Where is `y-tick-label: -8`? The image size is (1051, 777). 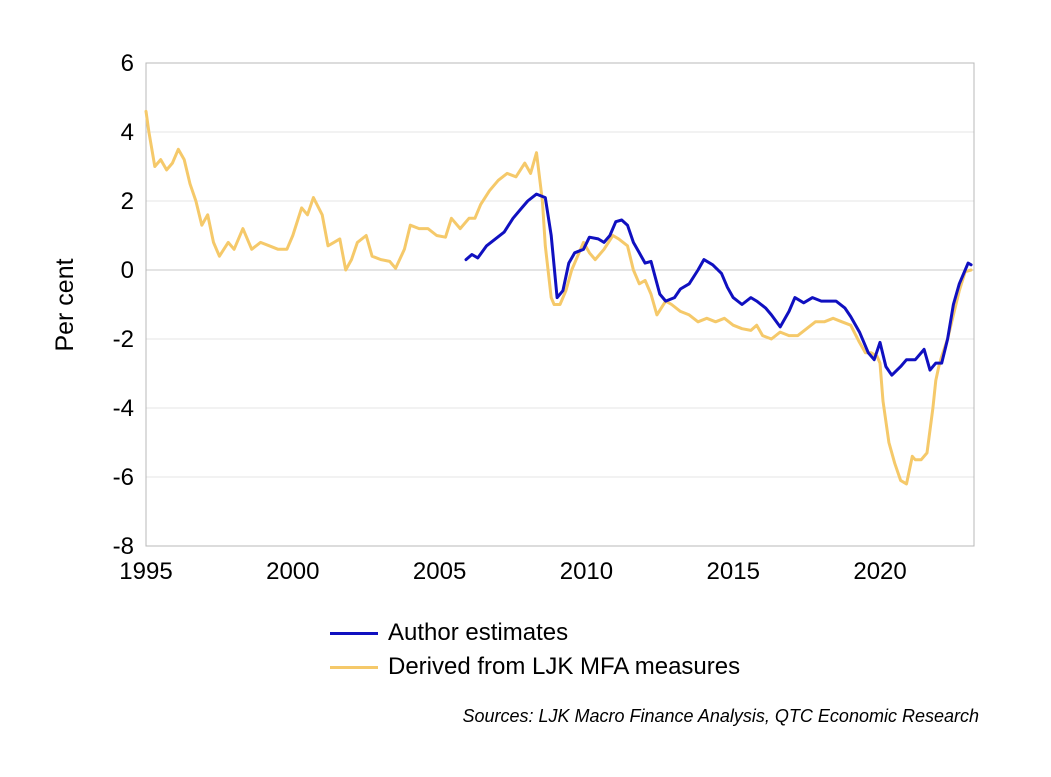
y-tick-label: -8 is located at coordinates (123, 546).